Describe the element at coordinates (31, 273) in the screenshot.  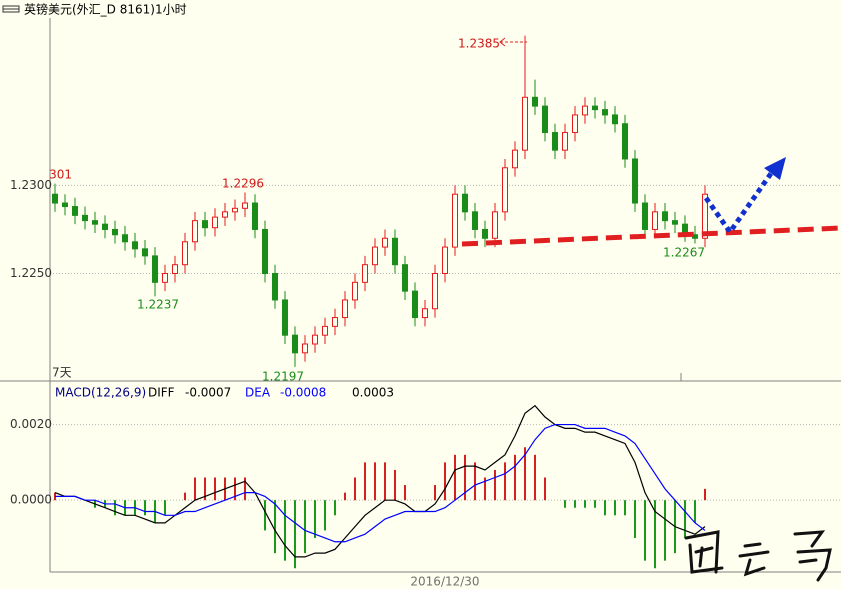
I see `y-tick-label: 1.2250` at that location.